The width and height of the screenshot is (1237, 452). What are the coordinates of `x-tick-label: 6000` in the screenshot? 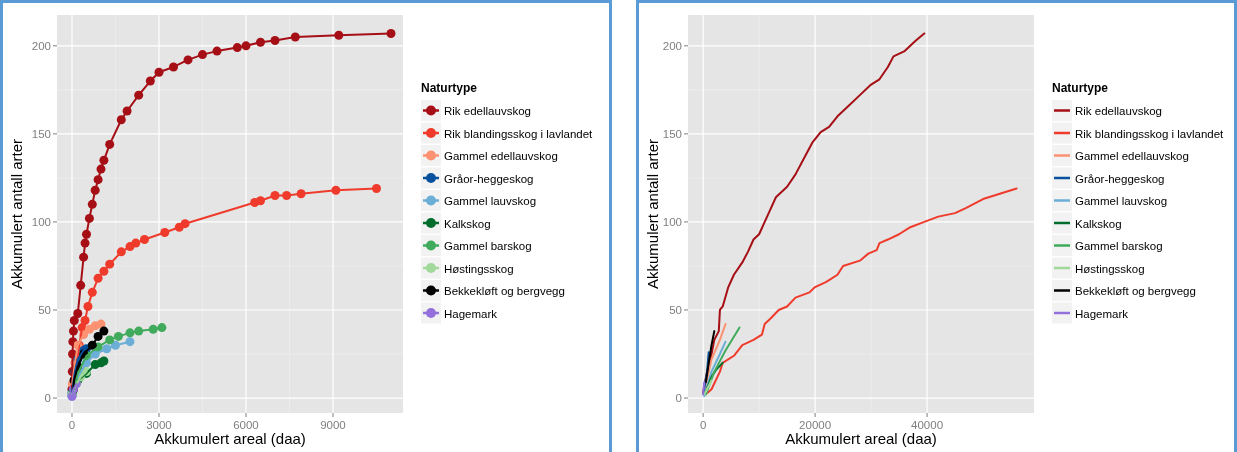 It's located at (246, 425).